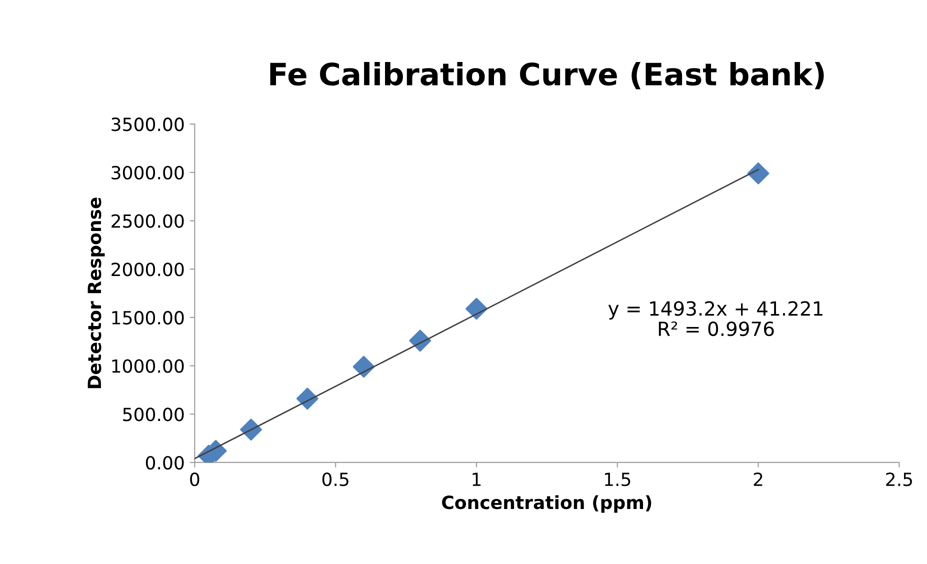 The width and height of the screenshot is (927, 564). Describe the element at coordinates (148, 173) in the screenshot. I see `y-tick-label: 3000.00` at that location.